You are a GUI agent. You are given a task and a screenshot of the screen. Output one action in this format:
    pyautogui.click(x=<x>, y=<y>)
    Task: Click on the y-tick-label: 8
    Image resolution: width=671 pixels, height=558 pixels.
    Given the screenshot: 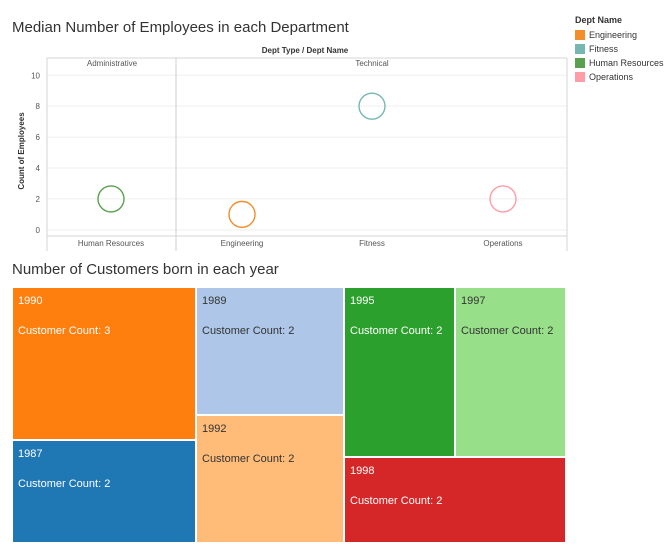 What is the action you would take?
    pyautogui.click(x=38, y=106)
    